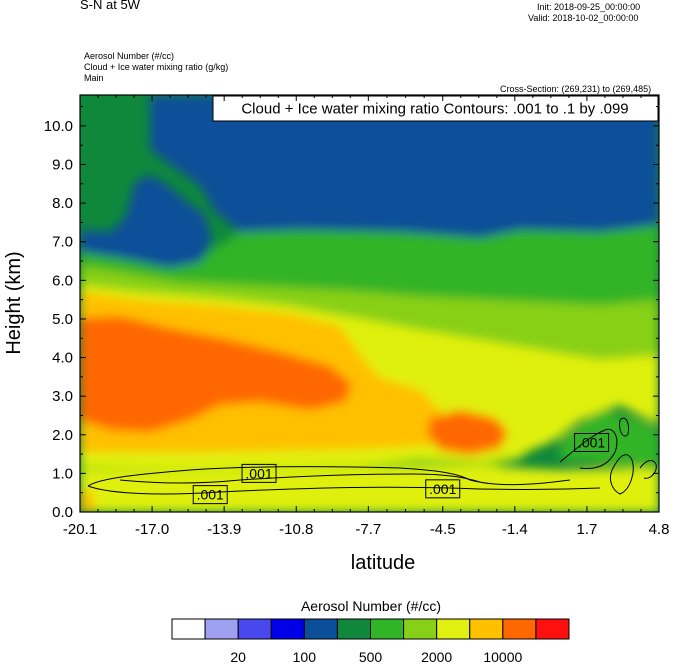 Image resolution: width=674 pixels, height=668 pixels. Describe the element at coordinates (305, 657) in the screenshot. I see `colorbar-label: 100` at that location.